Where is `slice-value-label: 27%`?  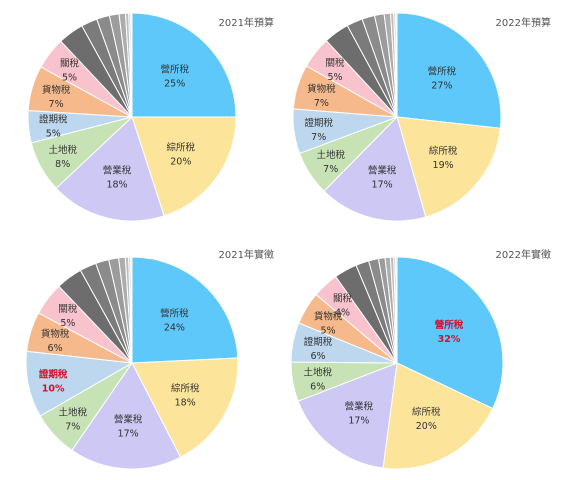 slice-value-label: 27% is located at coordinates (441, 86).